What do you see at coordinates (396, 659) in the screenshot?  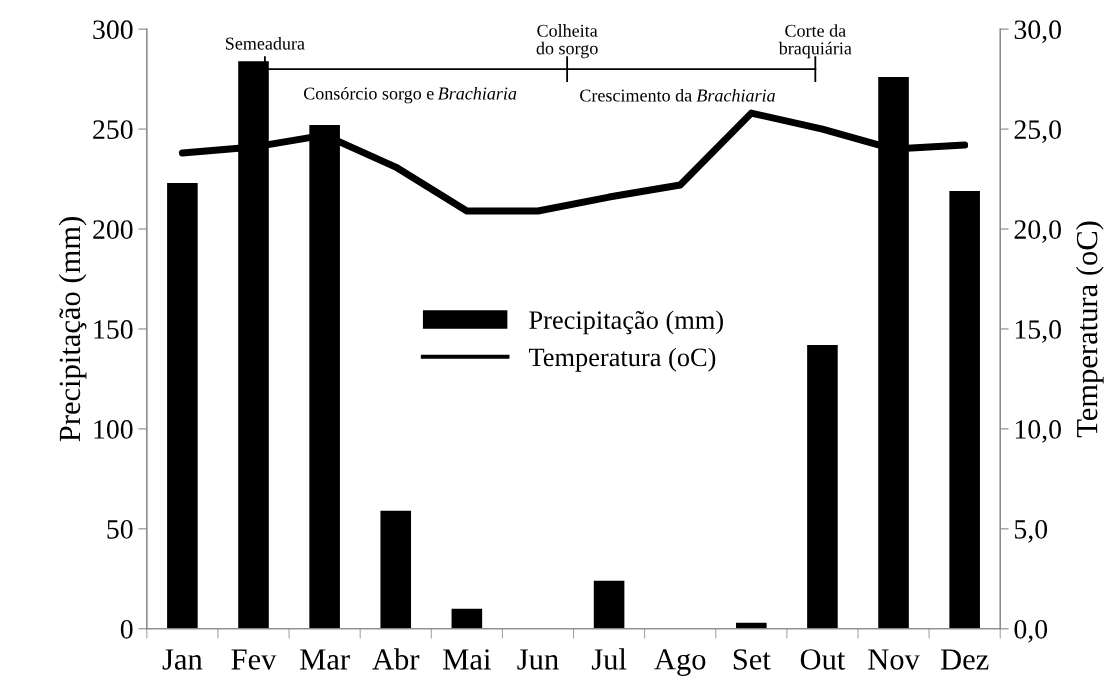 I see `x-tick-label: Abr` at bounding box center [396, 659].